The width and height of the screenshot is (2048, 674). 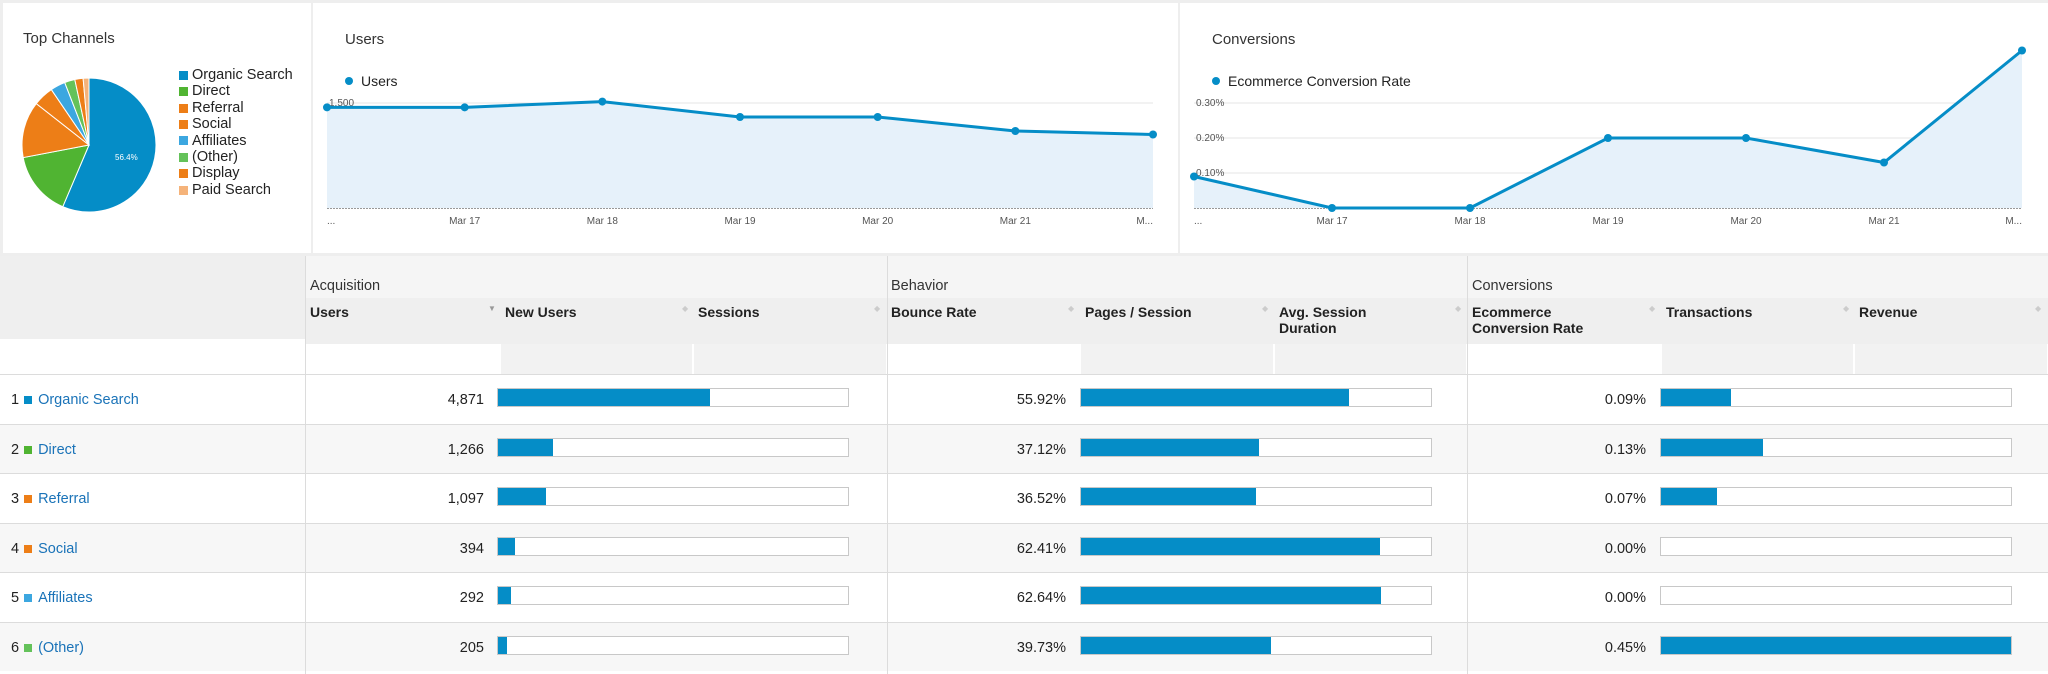 What do you see at coordinates (236, 75) in the screenshot?
I see `legend-item: Organic Search` at bounding box center [236, 75].